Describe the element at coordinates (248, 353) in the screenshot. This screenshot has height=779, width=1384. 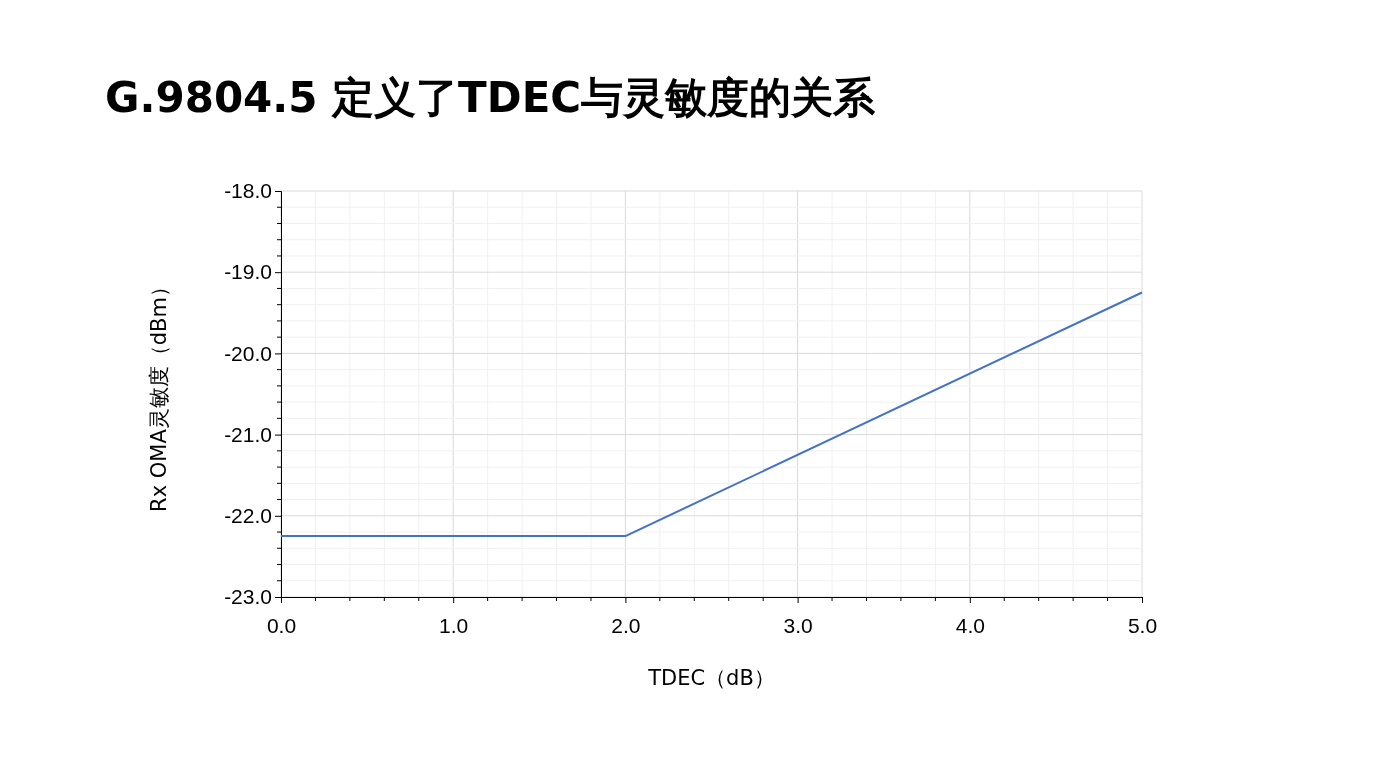
I see `y-tick-label: -20.0` at that location.